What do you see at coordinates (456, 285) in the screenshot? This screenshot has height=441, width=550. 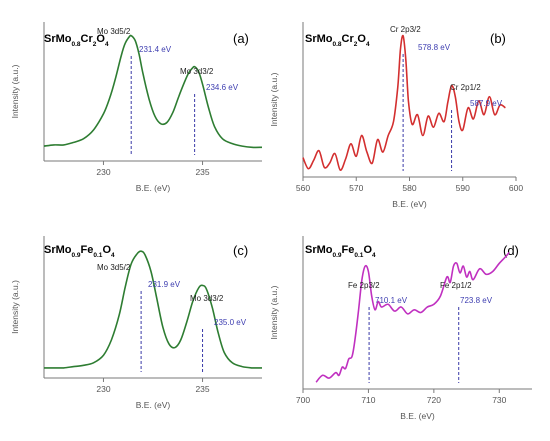 I see `peak-name-label: Fe 2p1/2` at bounding box center [456, 285].